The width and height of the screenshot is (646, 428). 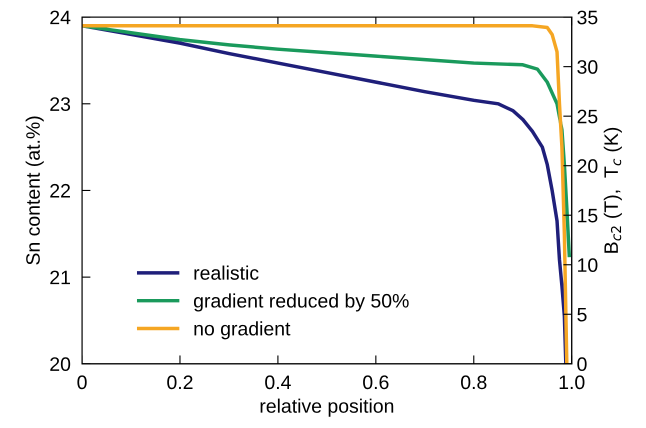 I want to click on x-tick-label: 0.4, so click(x=278, y=382).